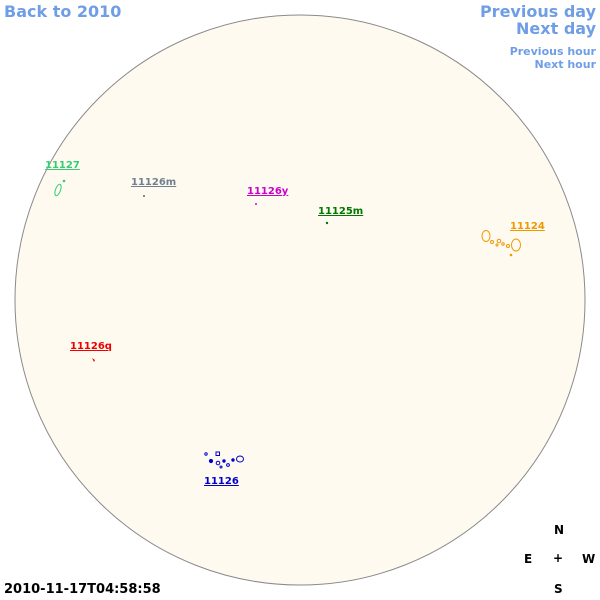 The height and width of the screenshot is (600, 600). I want to click on region-11126q-spot, so click(93, 360).